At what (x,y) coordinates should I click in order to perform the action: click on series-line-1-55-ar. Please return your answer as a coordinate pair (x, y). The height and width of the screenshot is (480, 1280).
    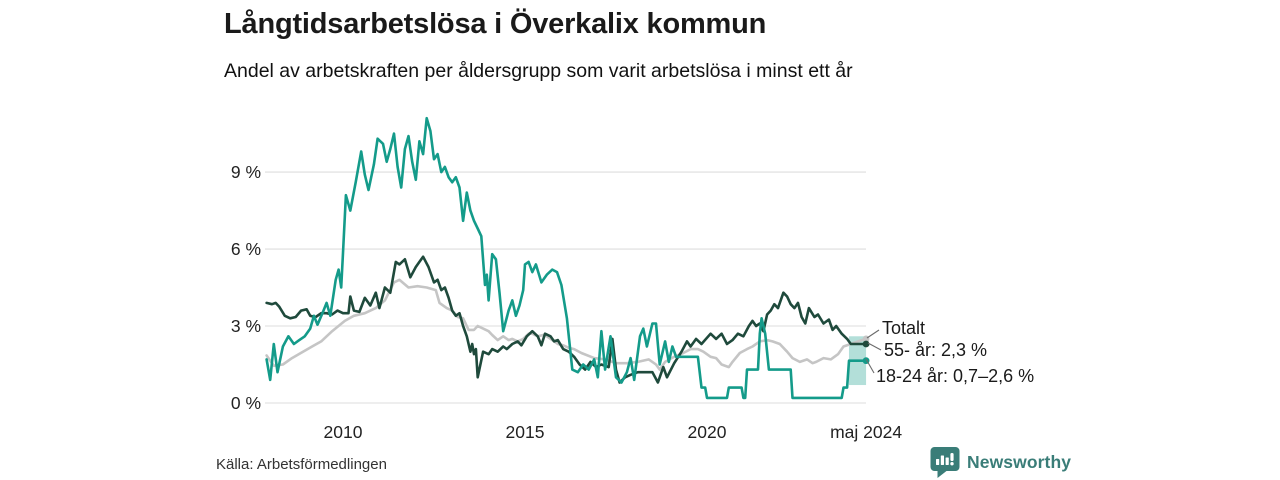
    Looking at the image, I should click on (566, 319).